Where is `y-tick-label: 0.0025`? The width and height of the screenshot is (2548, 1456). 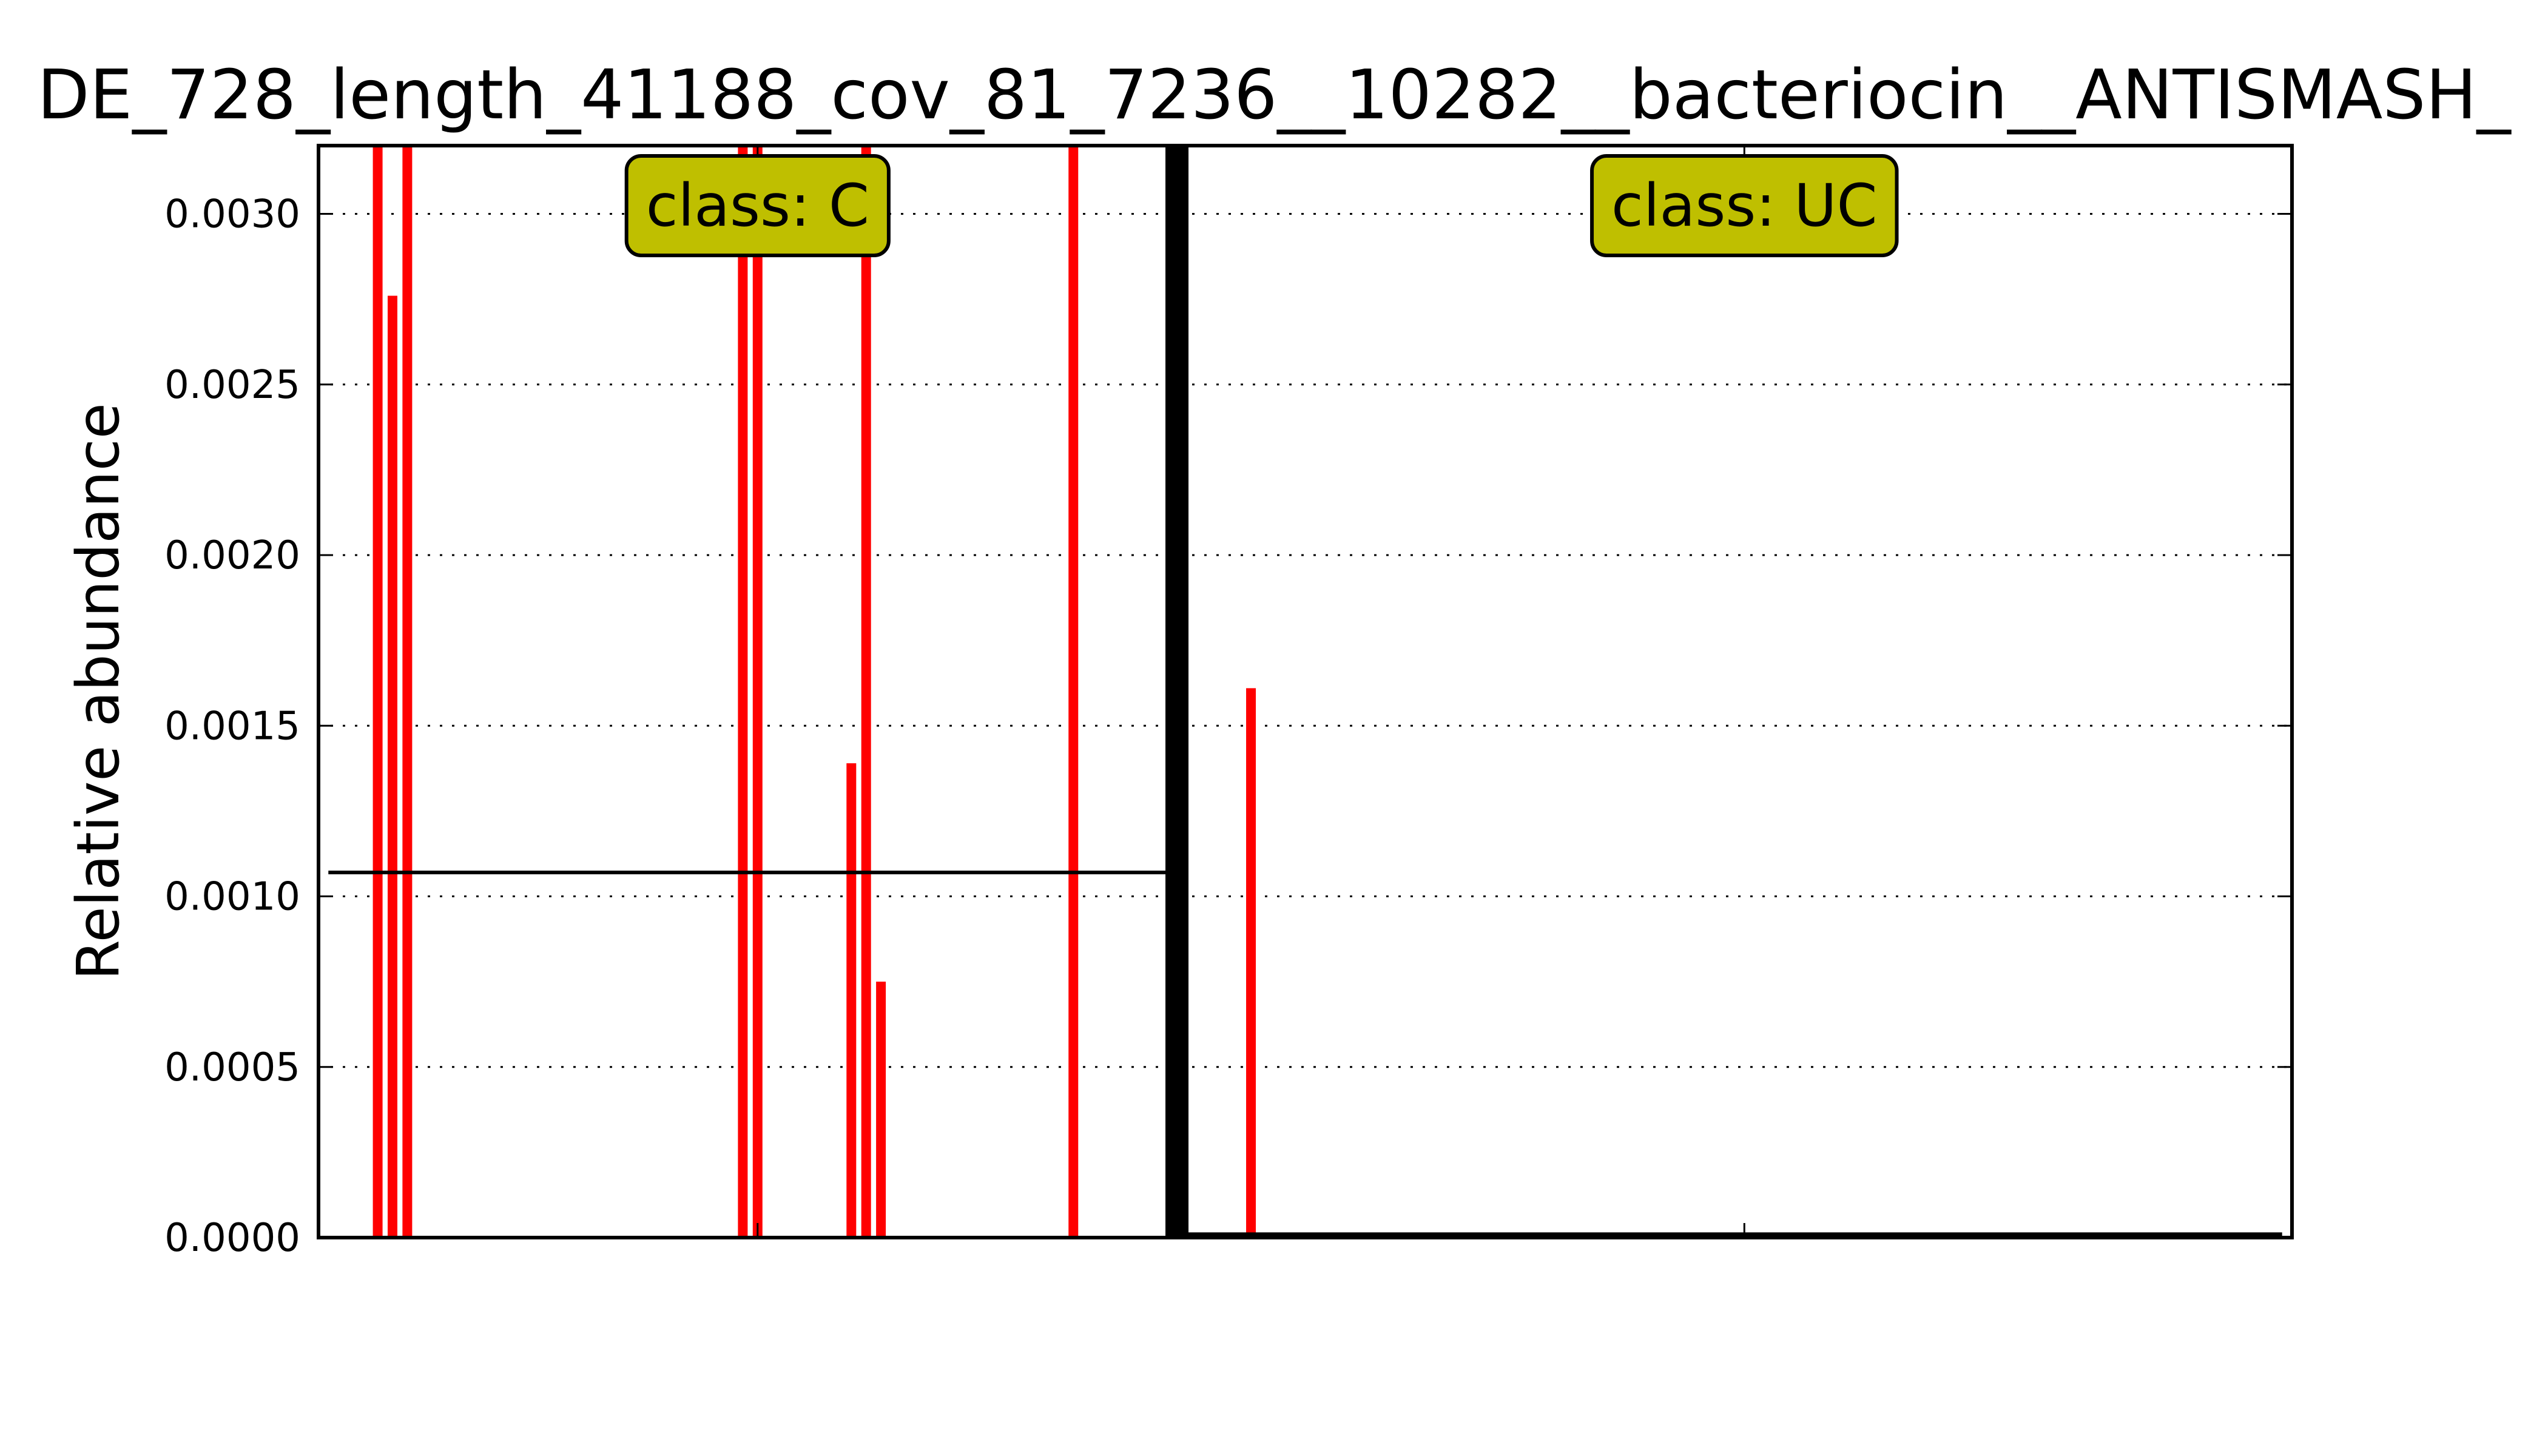
y-tick-label: 0.0025 is located at coordinates (232, 385).